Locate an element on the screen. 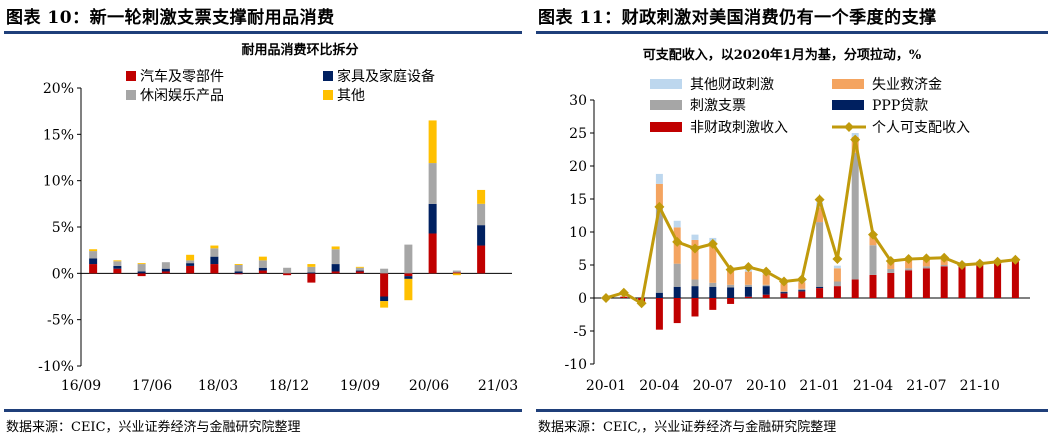 Image resolution: width=1052 pixels, height=441 pixels. y-tick-label: 30 is located at coordinates (578, 101).